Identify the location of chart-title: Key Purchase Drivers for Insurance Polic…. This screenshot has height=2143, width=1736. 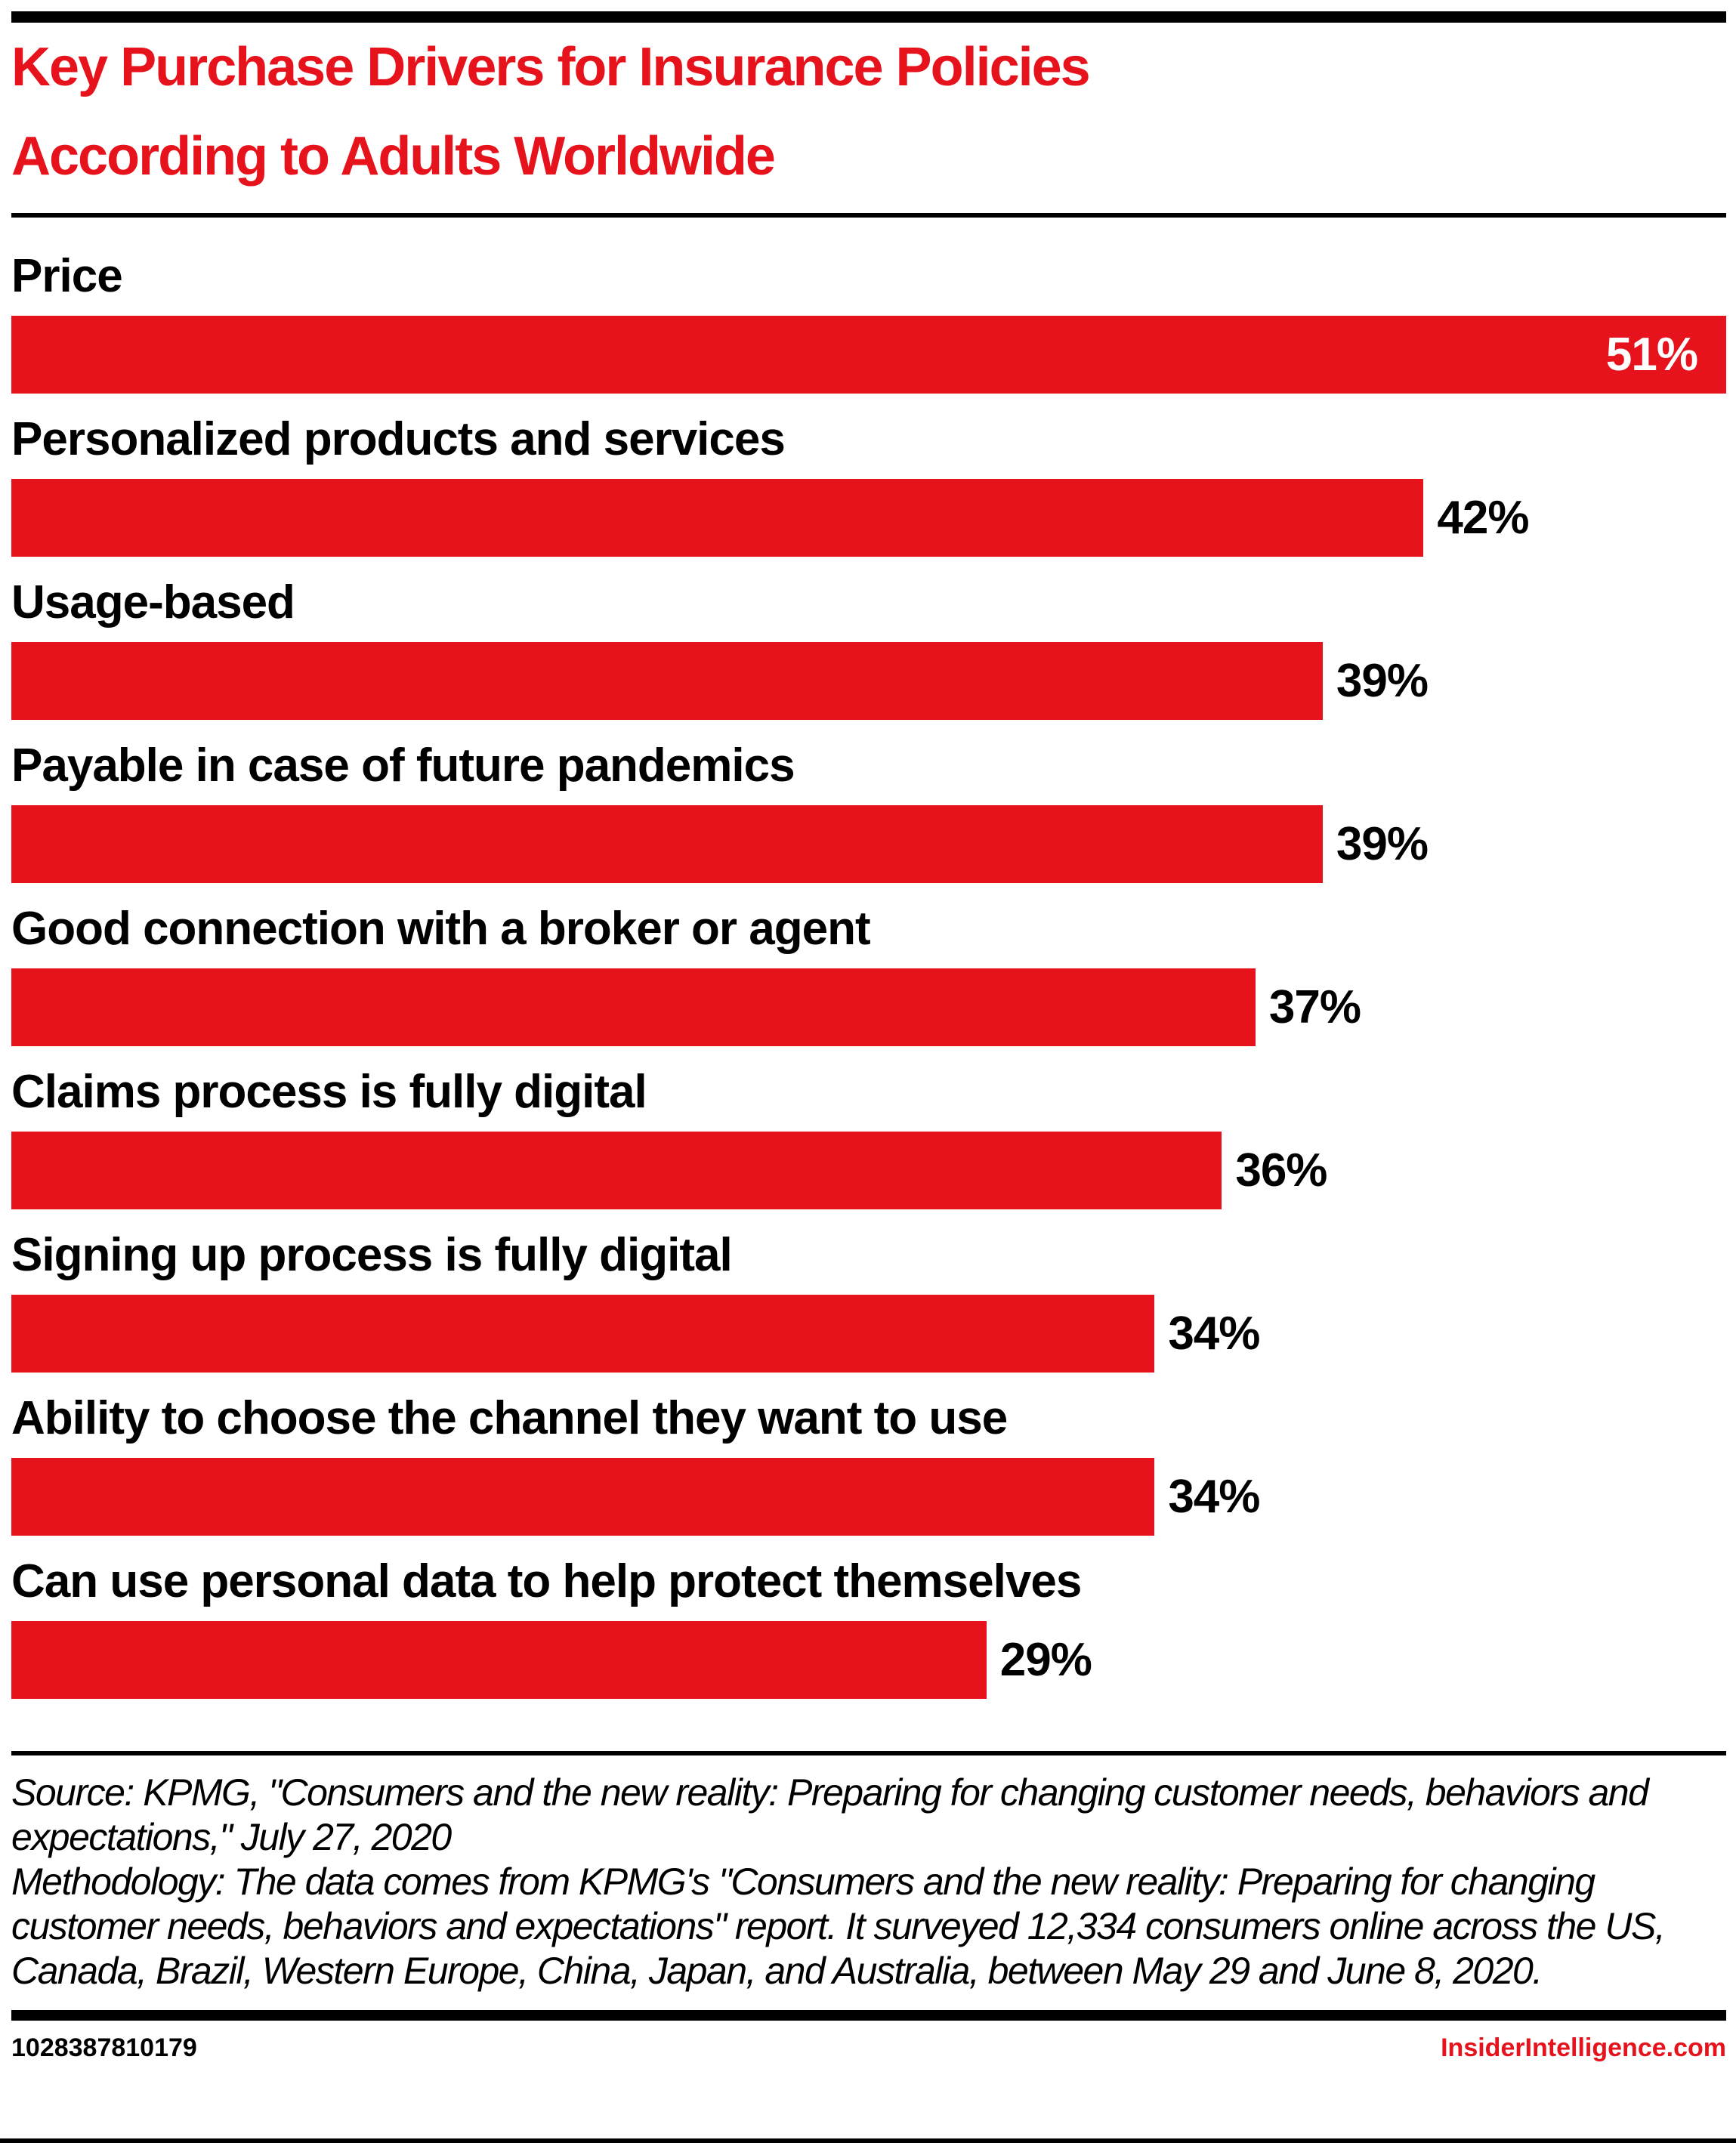
(868, 112).